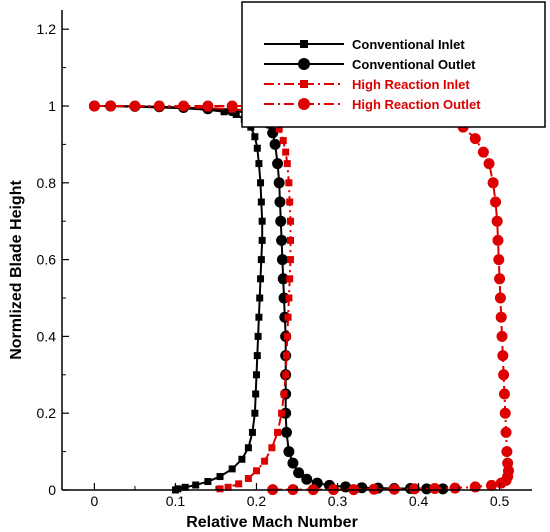  I want to click on x-axis-title: Relative Mach Number, so click(272, 522).